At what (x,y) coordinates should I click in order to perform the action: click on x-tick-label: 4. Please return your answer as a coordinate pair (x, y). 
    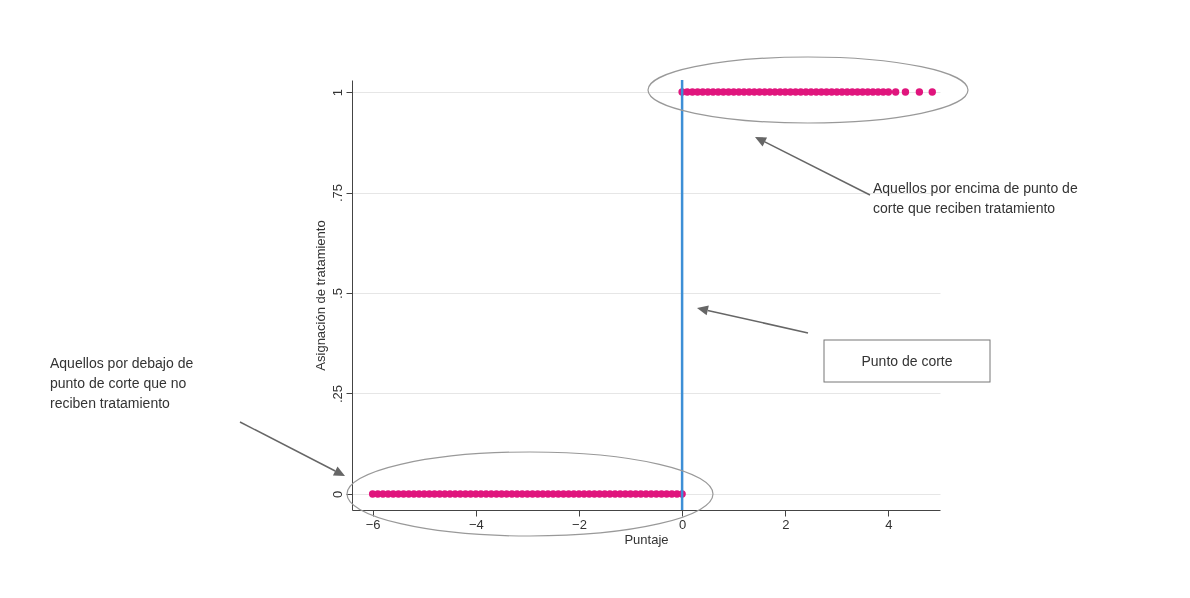
    Looking at the image, I should click on (889, 524).